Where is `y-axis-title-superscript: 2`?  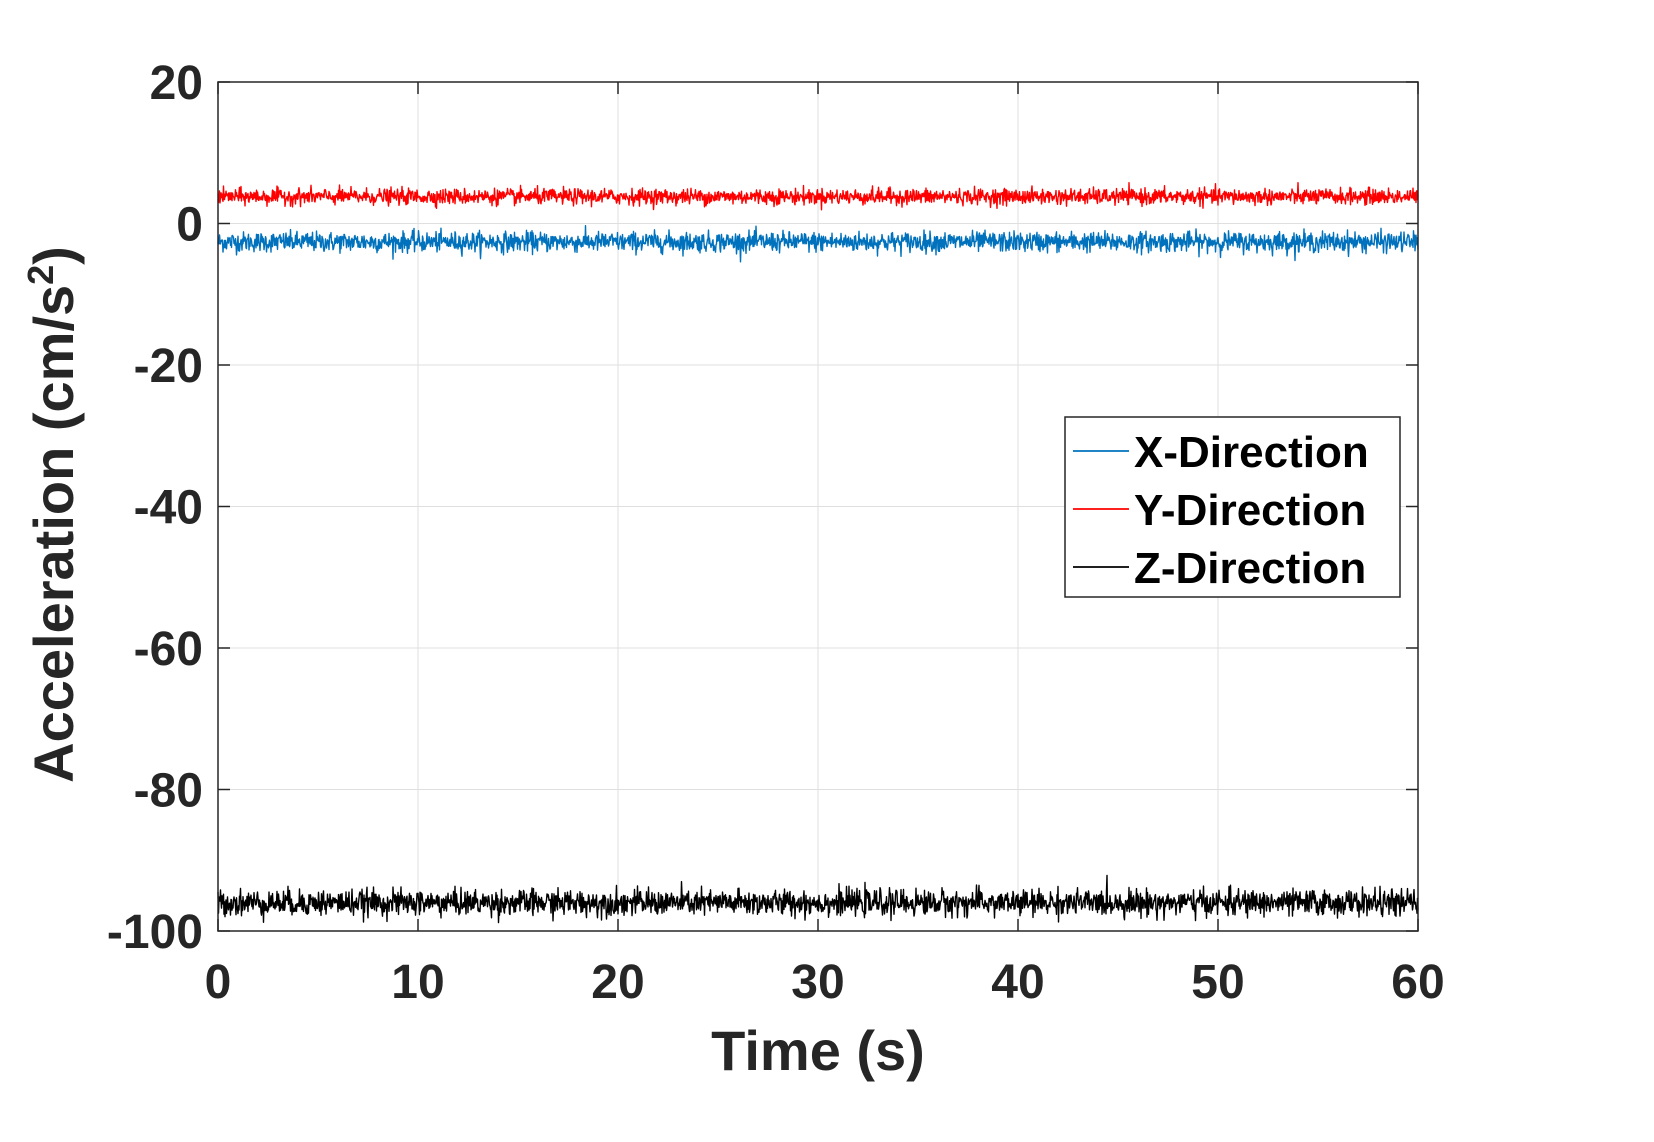 y-axis-title-superscript: 2 is located at coordinates (40, 275).